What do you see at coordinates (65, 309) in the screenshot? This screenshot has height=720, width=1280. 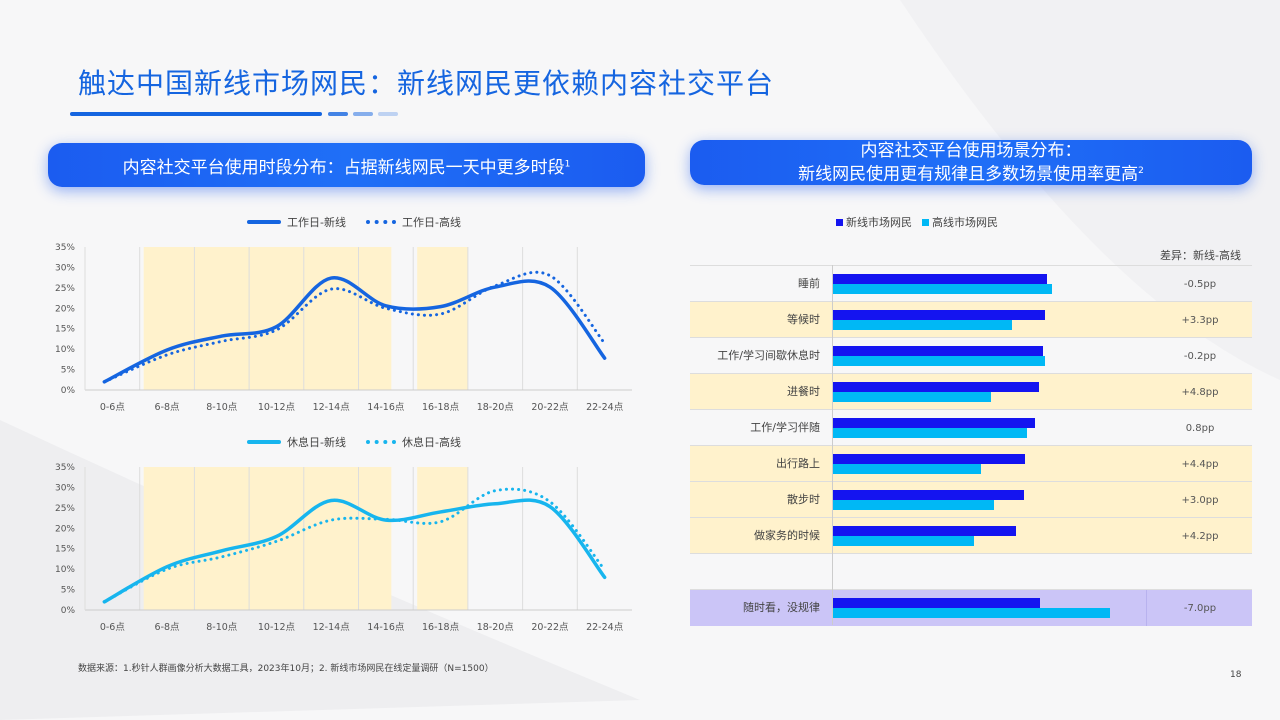 I see `y-tick-label: 20%` at bounding box center [65, 309].